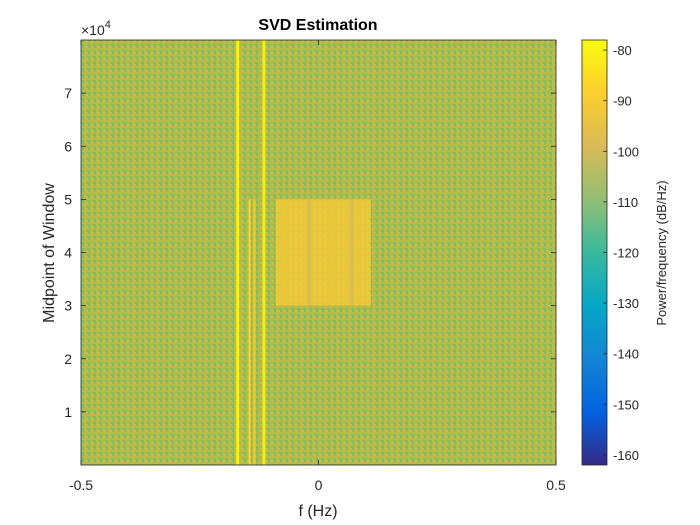 The height and width of the screenshot is (525, 700). I want to click on x-axis-label: f (Hz), so click(317, 511).